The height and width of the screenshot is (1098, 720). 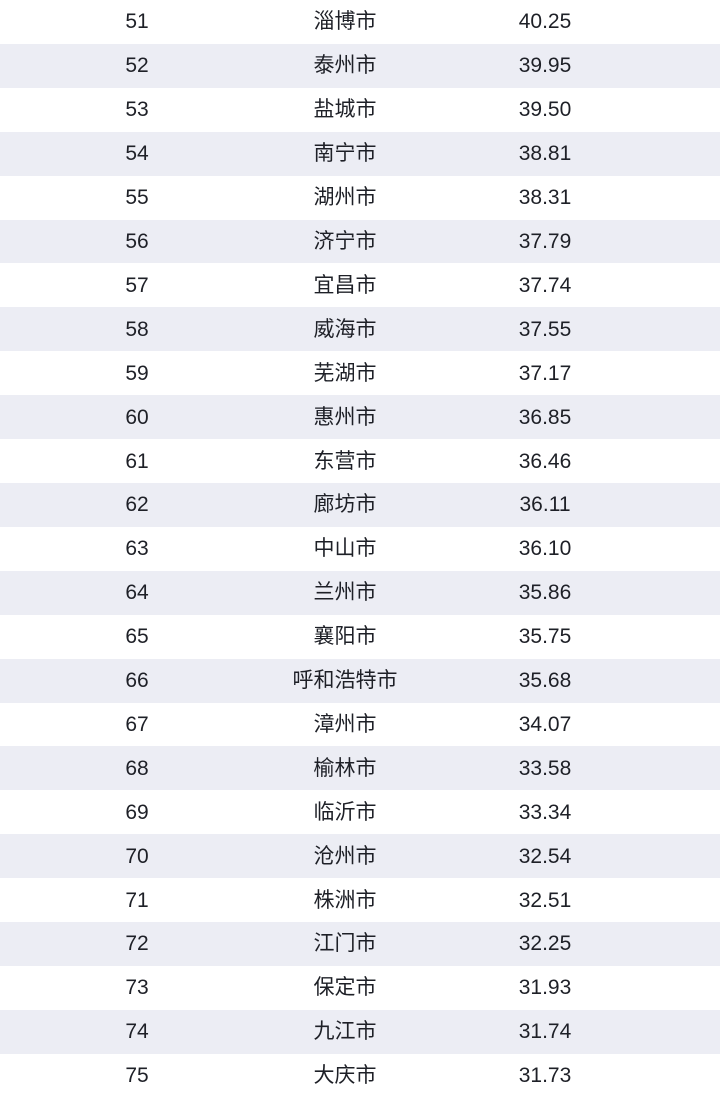 I want to click on rank-cell: 71, so click(x=137, y=900).